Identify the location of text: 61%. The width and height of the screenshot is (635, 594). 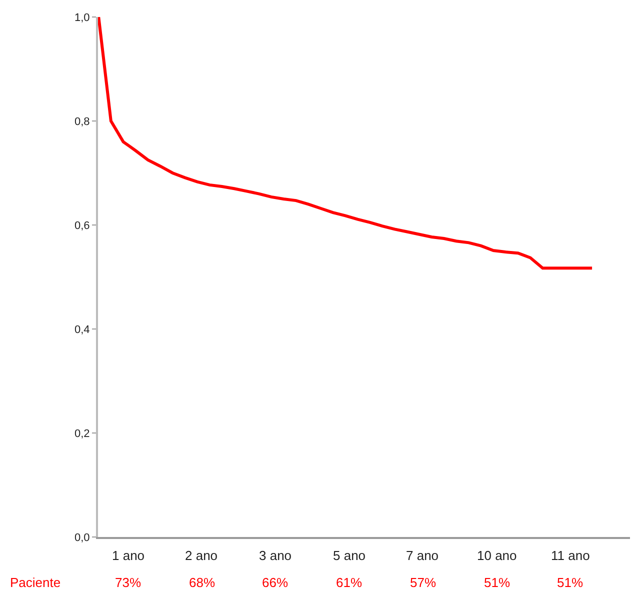
(349, 582).